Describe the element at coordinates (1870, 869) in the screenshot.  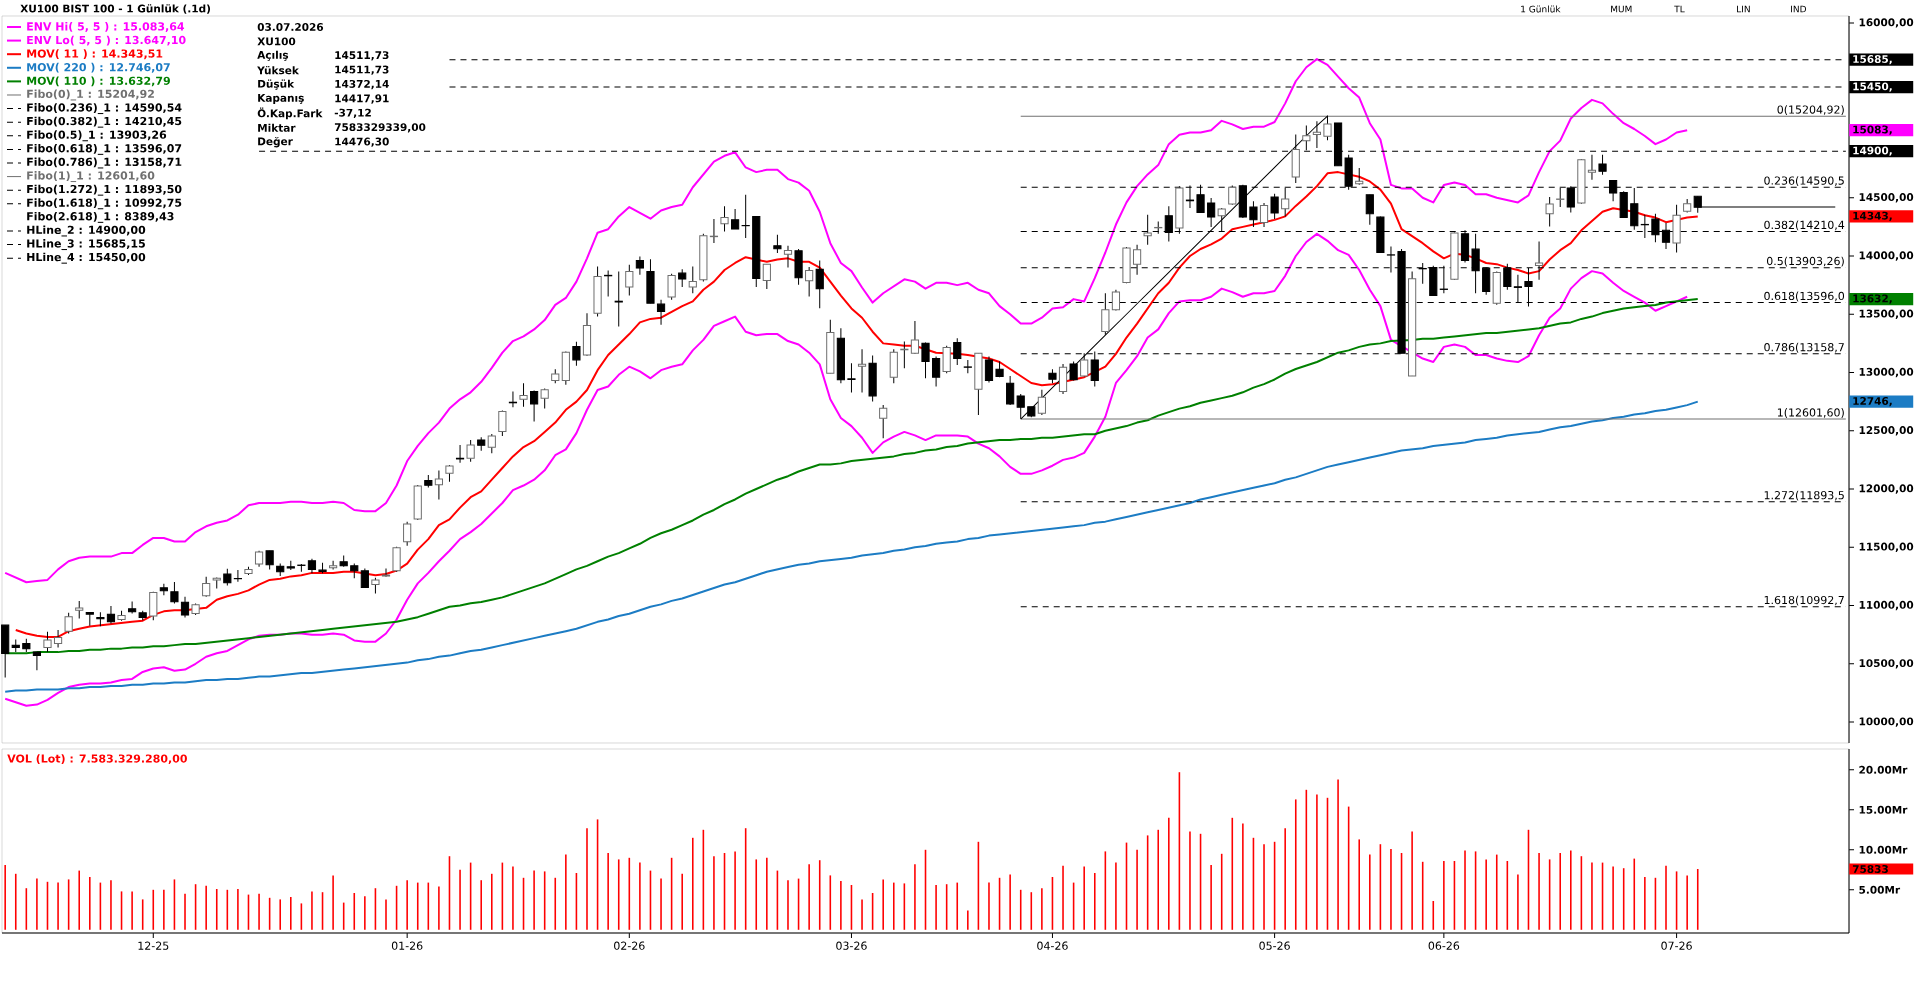
I see `text: 75833` at that location.